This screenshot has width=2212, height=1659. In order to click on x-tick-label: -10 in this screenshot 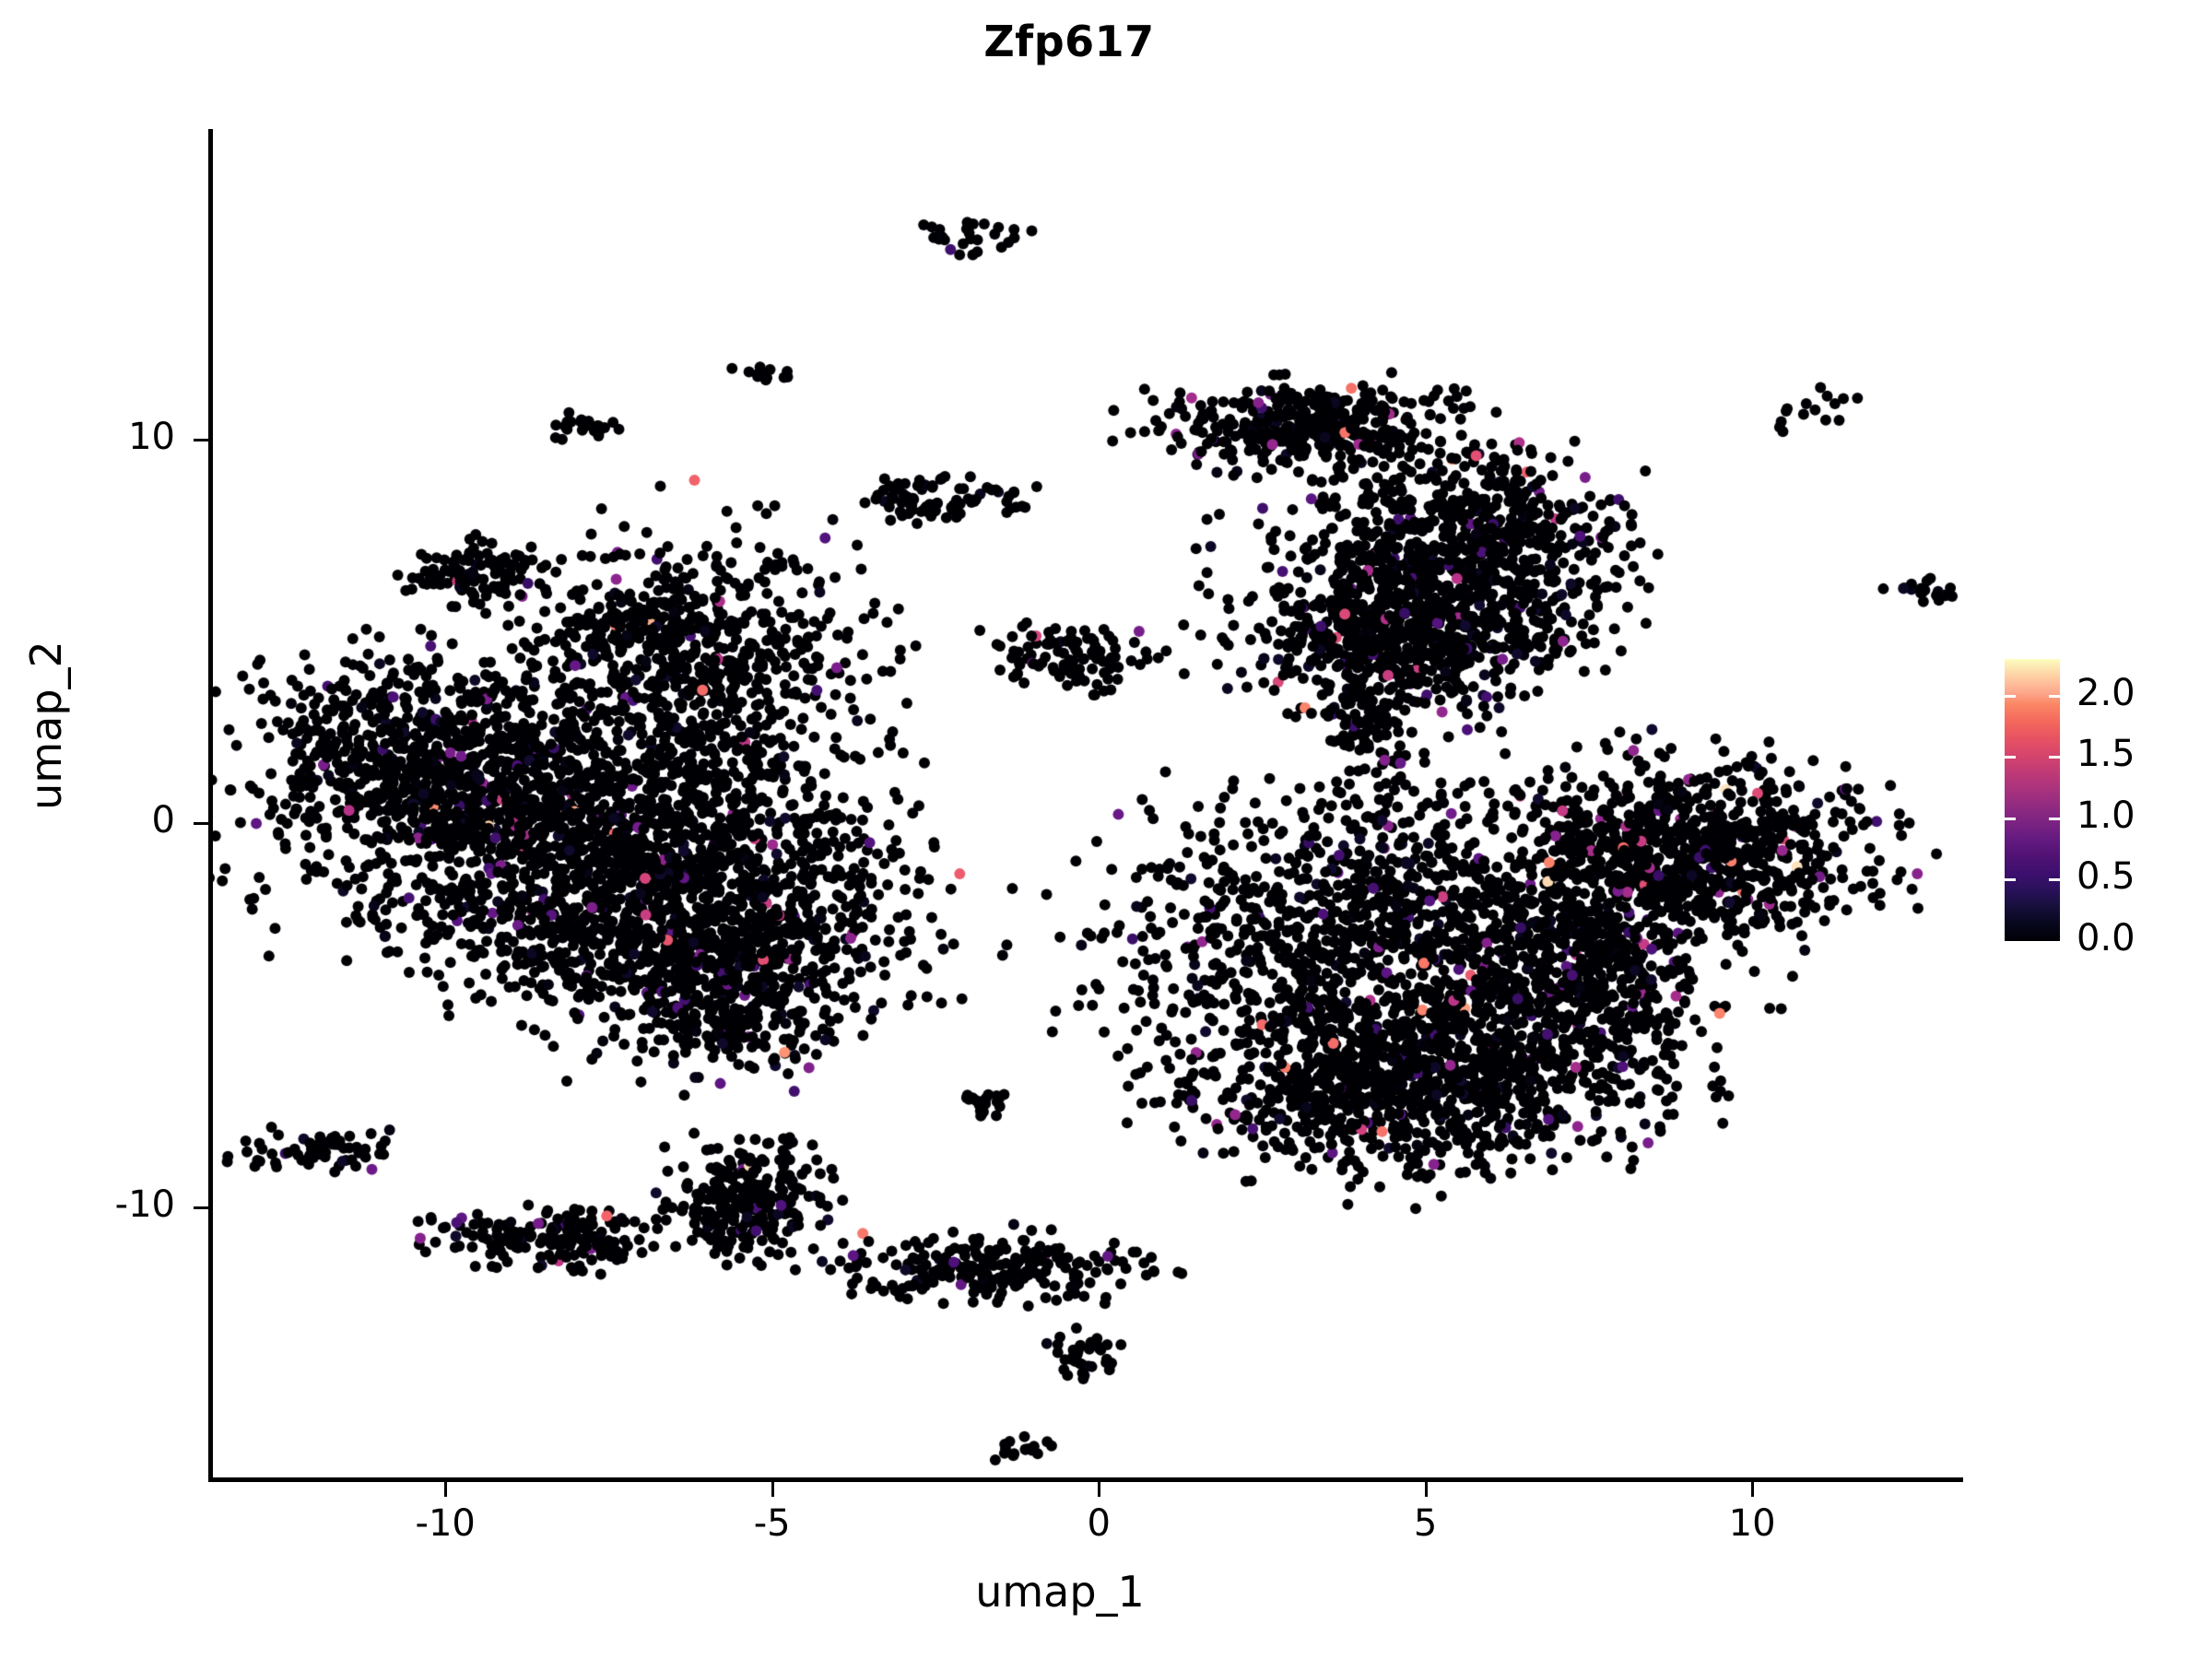, I will do `click(445, 1523)`.